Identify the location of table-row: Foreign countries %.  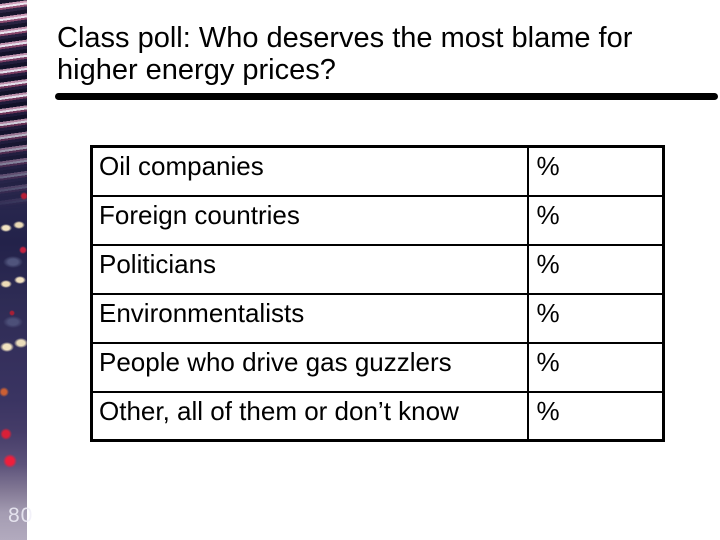
(377, 220).